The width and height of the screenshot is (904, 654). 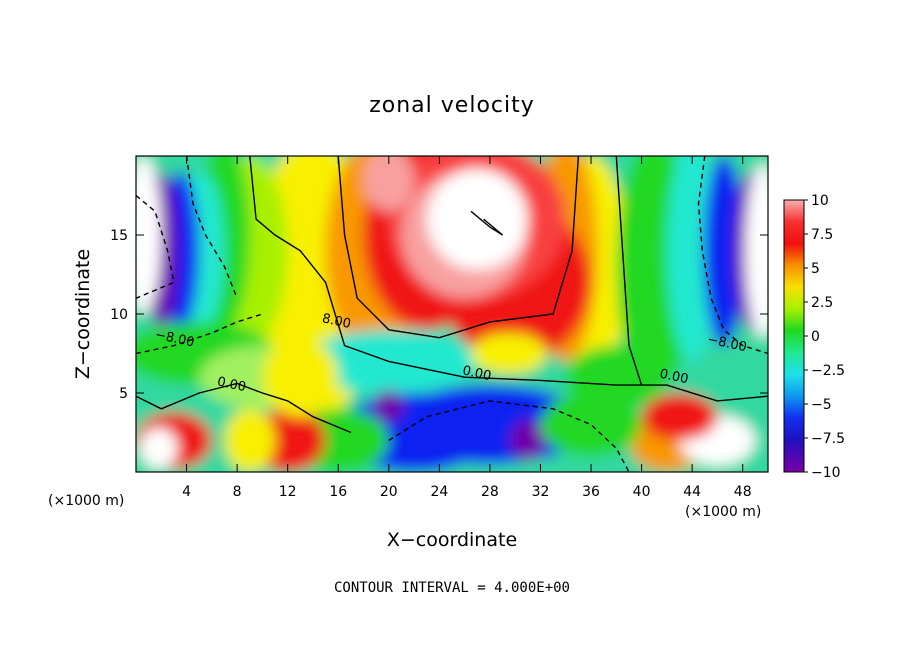 What do you see at coordinates (389, 492) in the screenshot?
I see `x-tick-label: 20` at bounding box center [389, 492].